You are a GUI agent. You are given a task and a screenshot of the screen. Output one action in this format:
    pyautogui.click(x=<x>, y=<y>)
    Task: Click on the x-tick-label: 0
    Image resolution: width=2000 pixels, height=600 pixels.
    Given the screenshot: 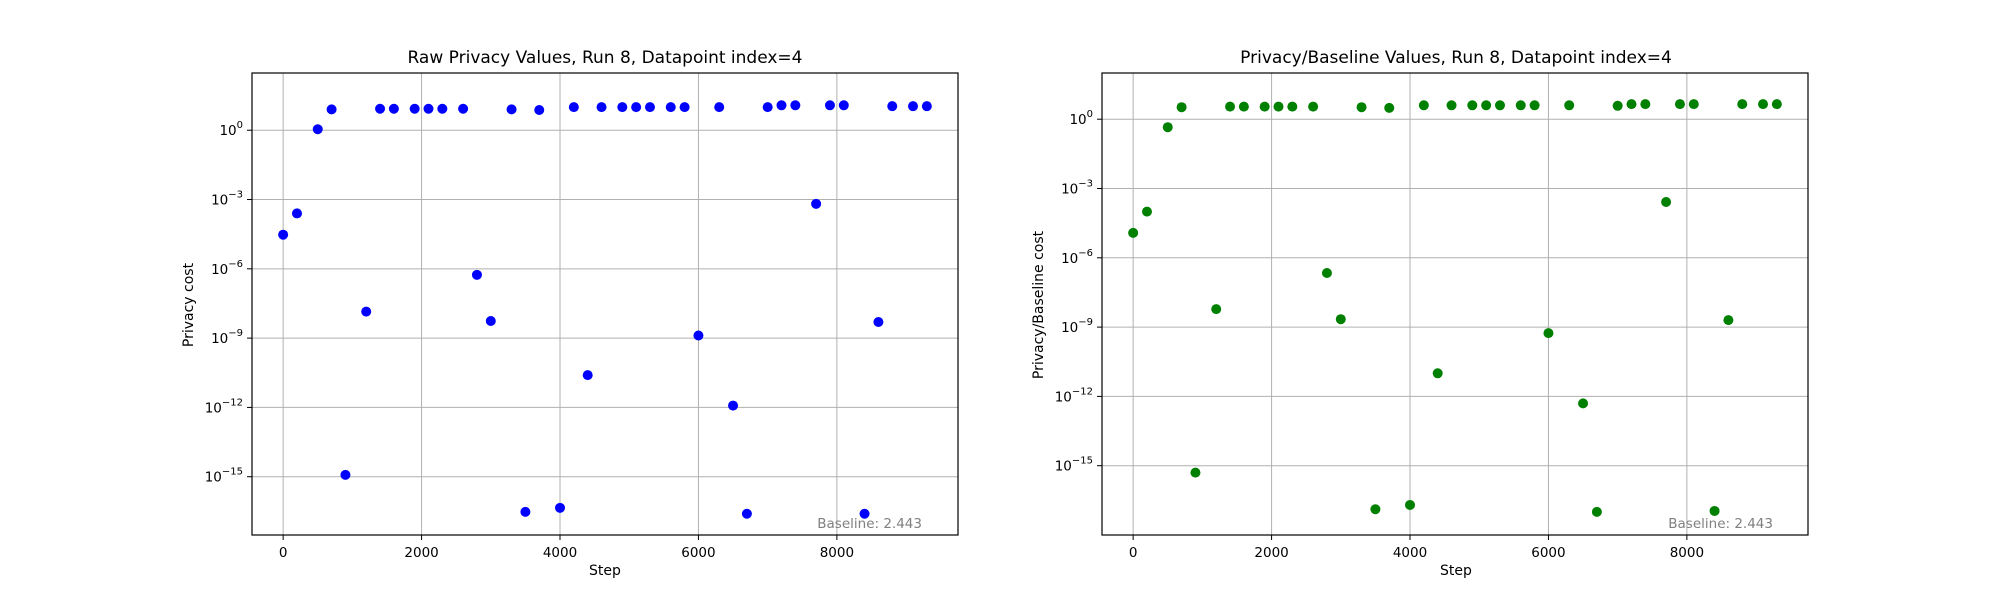 What is the action you would take?
    pyautogui.click(x=283, y=553)
    